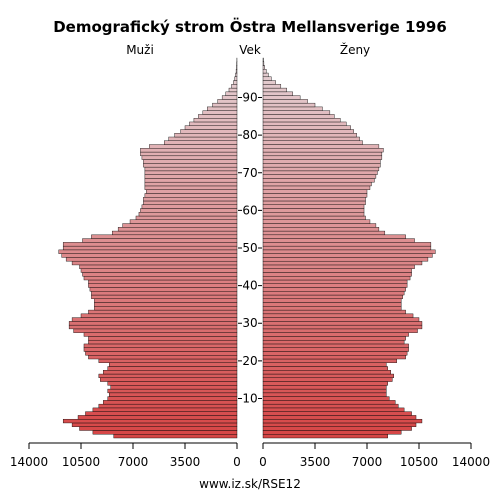  Describe the element at coordinates (263, 462) in the screenshot. I see `x-tick-label: 0` at that location.